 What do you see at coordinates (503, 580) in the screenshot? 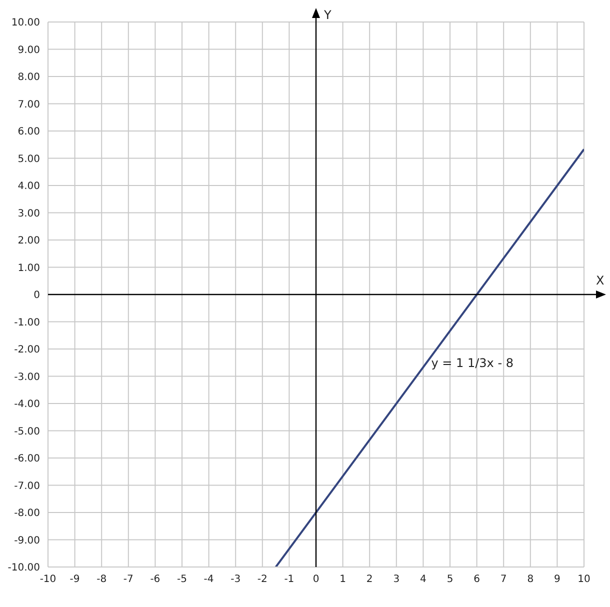
I see `x-tick-label: 7` at bounding box center [503, 580].